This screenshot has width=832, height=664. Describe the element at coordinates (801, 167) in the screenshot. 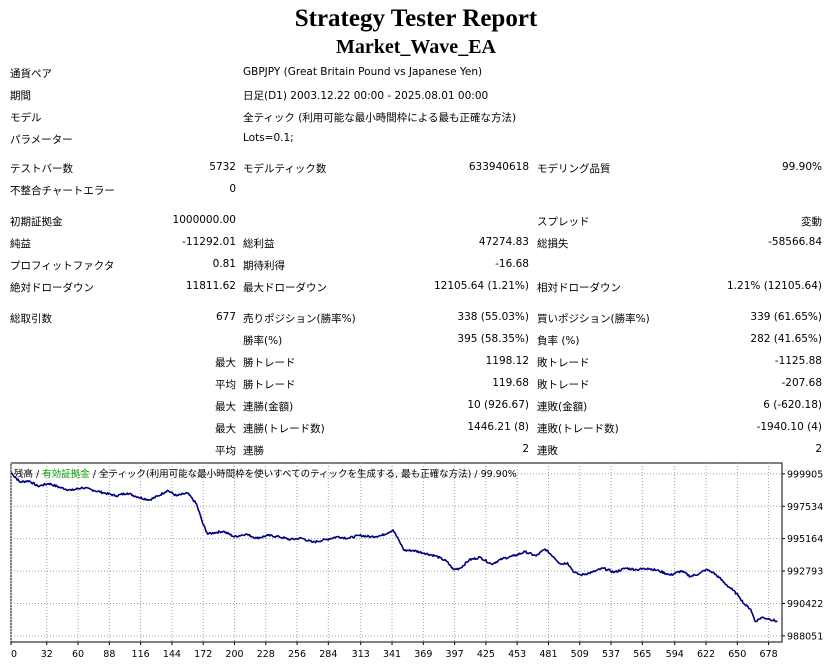

I see `quality-value: 99.90%` at that location.